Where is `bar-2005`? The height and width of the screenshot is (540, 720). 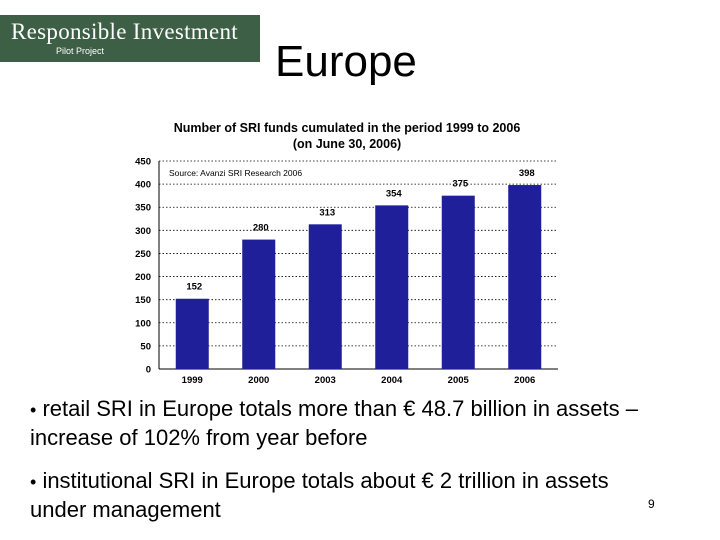 bar-2005 is located at coordinates (458, 282).